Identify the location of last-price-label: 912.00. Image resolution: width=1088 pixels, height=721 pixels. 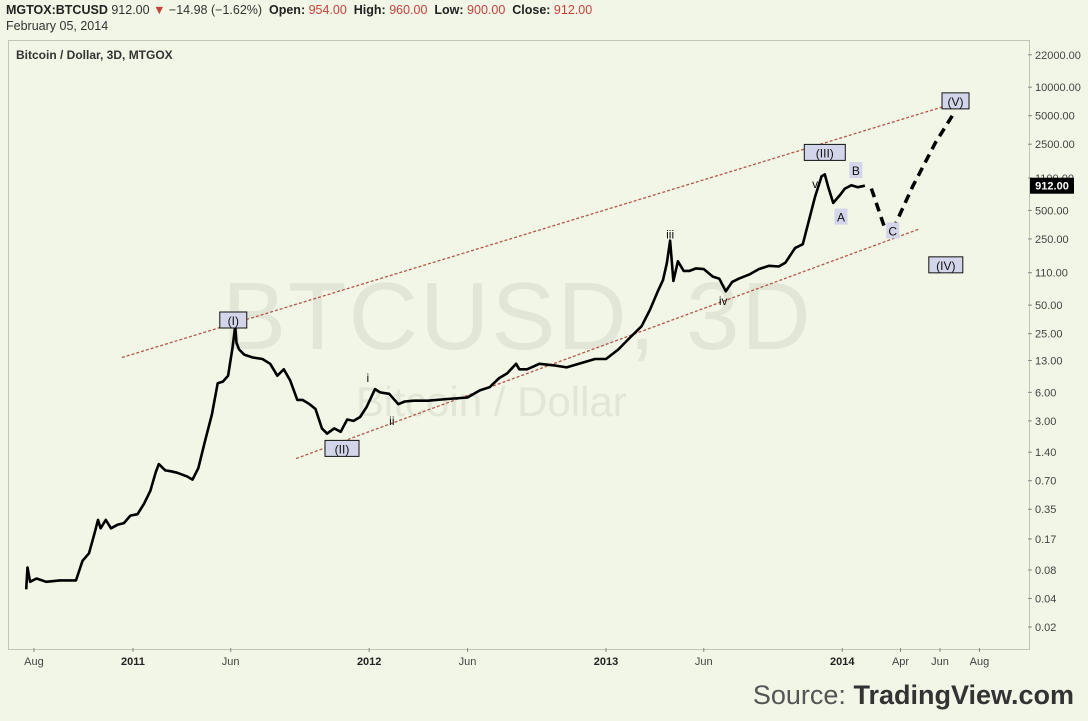
(1052, 187).